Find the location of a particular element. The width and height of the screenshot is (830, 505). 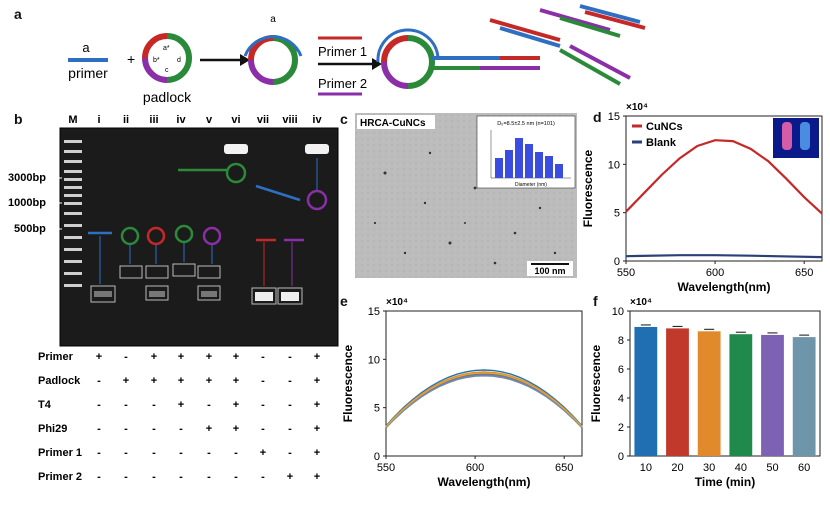

lane-vi: vi is located at coordinates (235, 120).